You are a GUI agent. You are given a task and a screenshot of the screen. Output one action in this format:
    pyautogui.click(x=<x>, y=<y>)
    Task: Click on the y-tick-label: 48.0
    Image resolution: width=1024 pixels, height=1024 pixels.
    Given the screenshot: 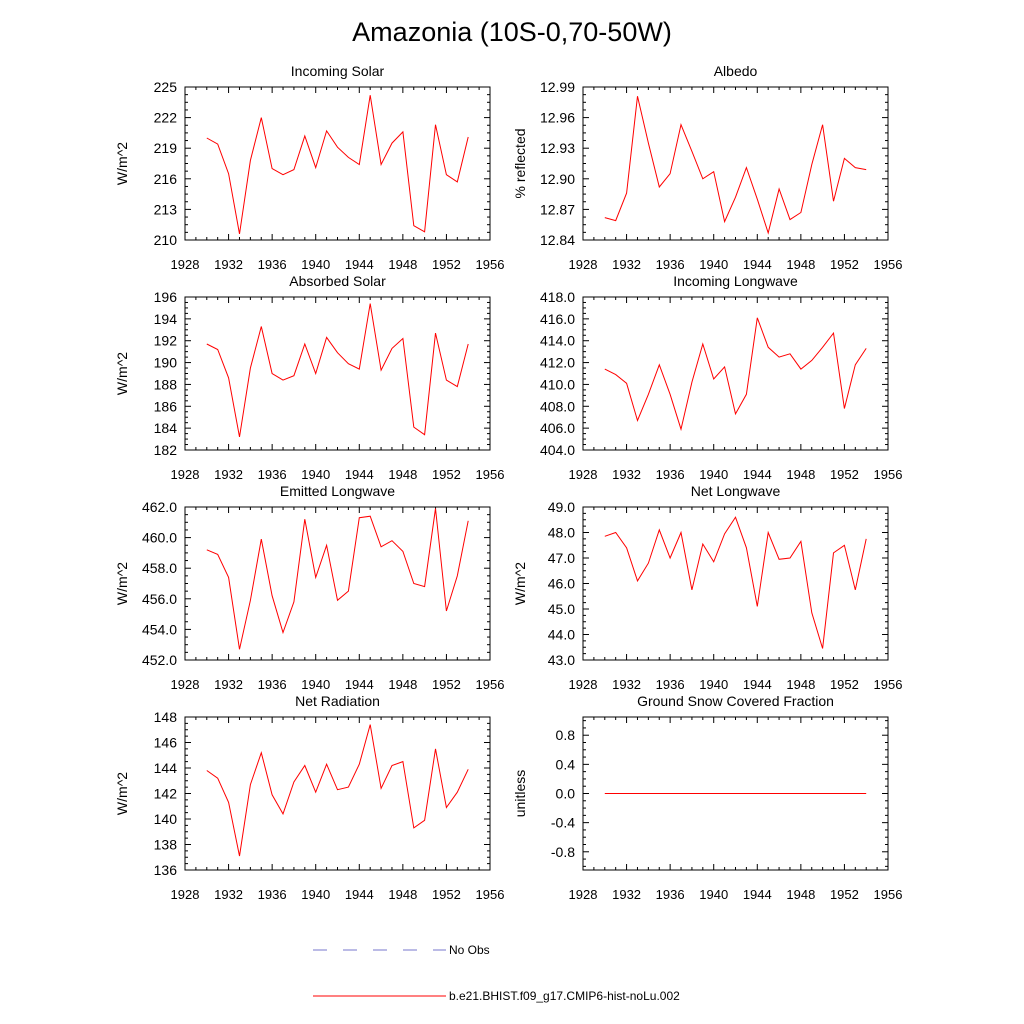 What is the action you would take?
    pyautogui.click(x=561, y=533)
    